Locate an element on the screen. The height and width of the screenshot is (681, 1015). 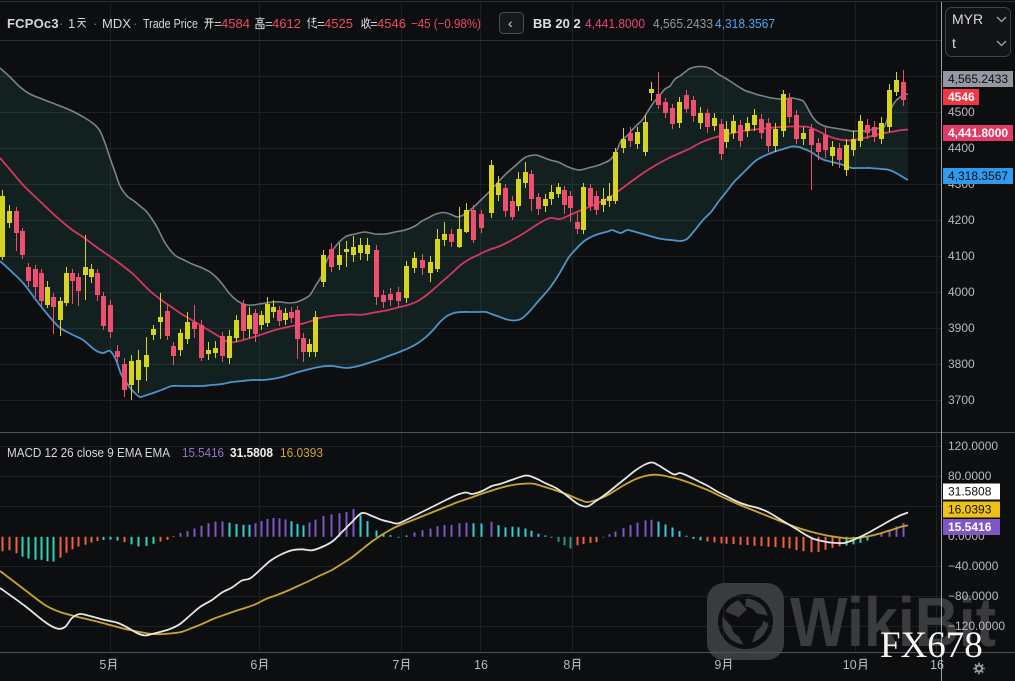
svg-text: 4612 is located at coordinates (286, 23).